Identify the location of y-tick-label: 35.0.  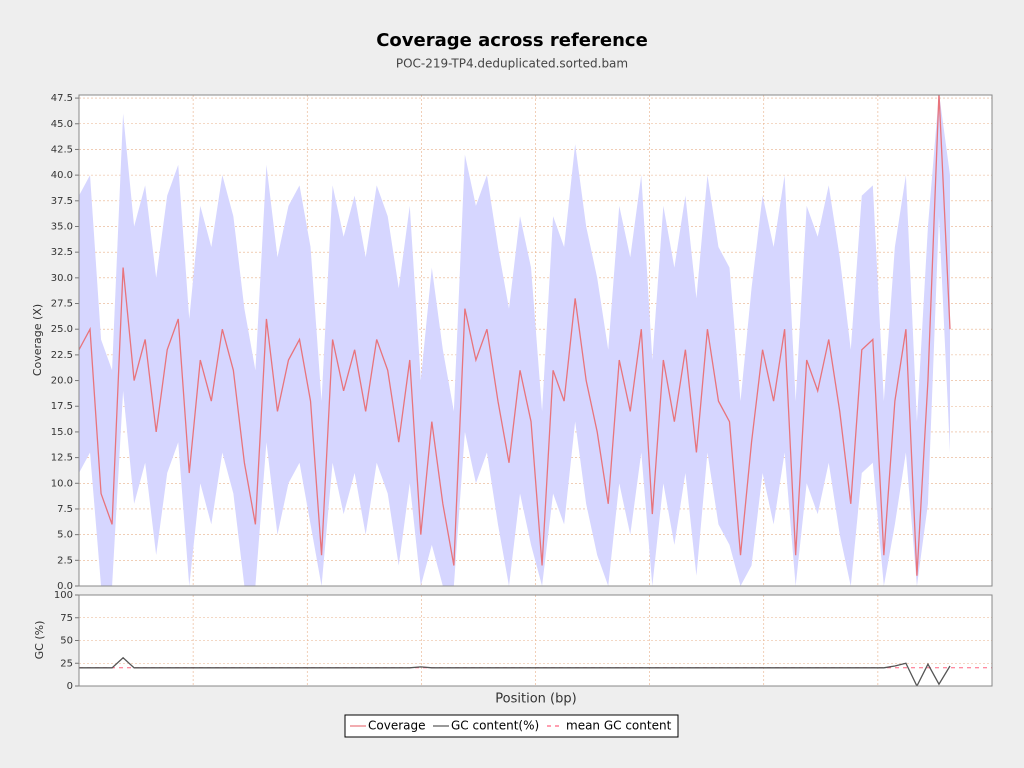
(62, 226).